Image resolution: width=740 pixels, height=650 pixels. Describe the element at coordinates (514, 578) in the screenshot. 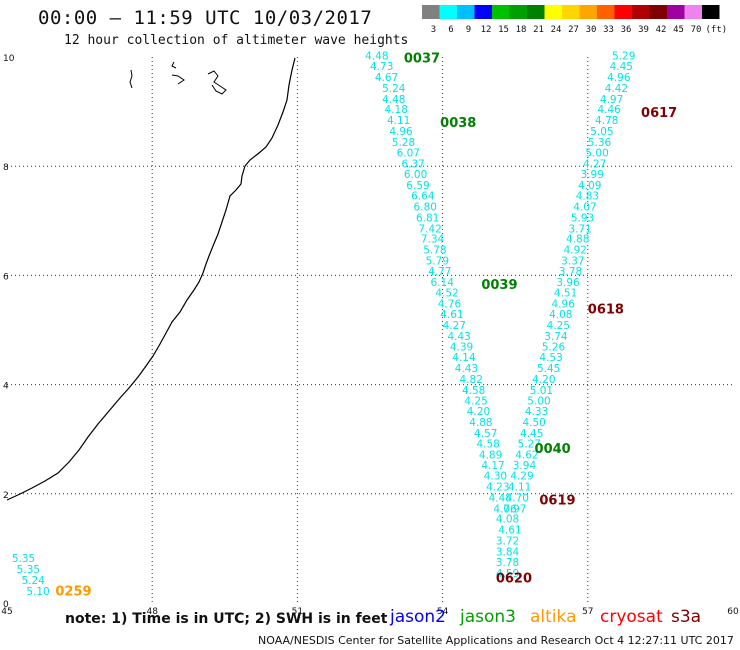

I see `pass-label: 0620` at that location.